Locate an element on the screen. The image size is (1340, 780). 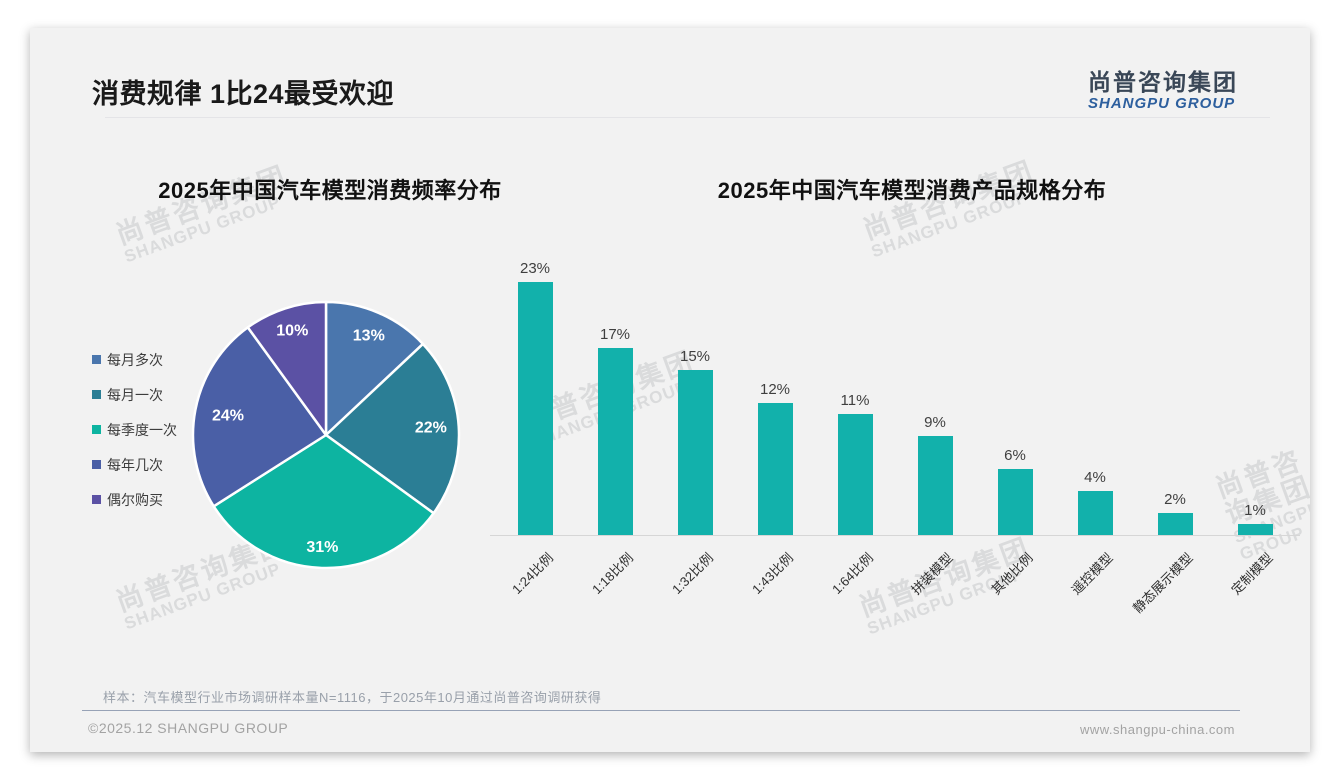
bar-value-label: 2% is located at coordinates (1175, 499).